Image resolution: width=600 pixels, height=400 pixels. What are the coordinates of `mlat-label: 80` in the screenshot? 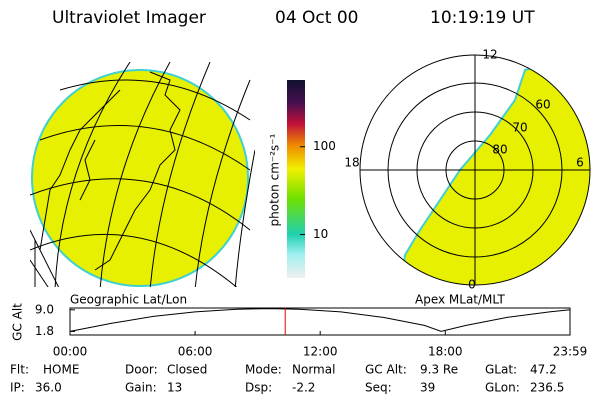 It's located at (499, 150).